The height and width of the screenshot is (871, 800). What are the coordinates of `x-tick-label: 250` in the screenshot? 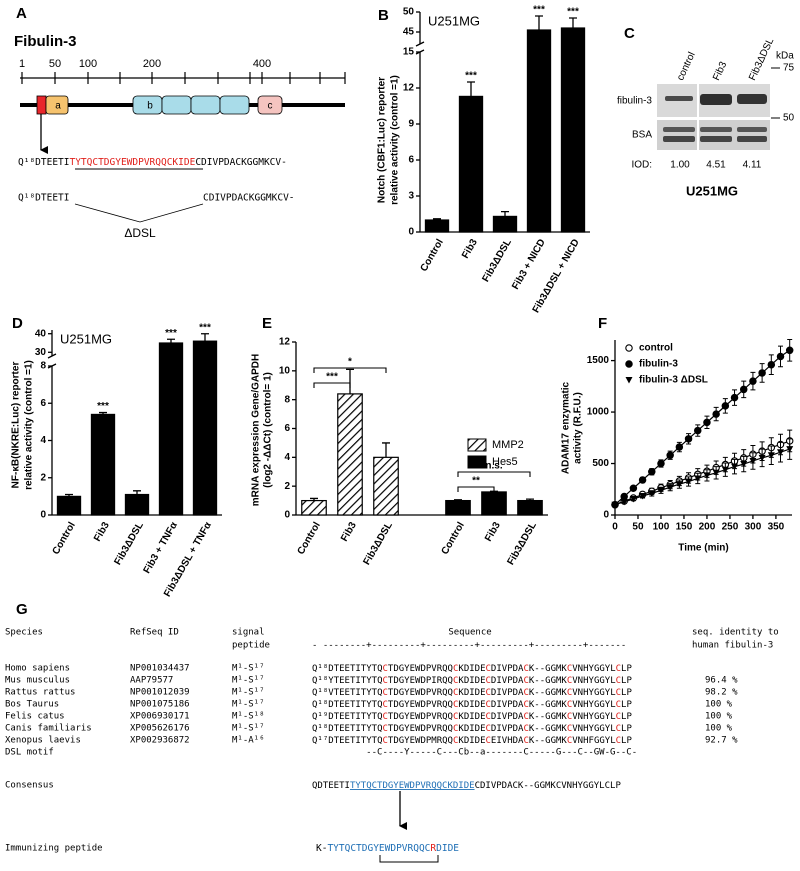 It's located at (730, 527).